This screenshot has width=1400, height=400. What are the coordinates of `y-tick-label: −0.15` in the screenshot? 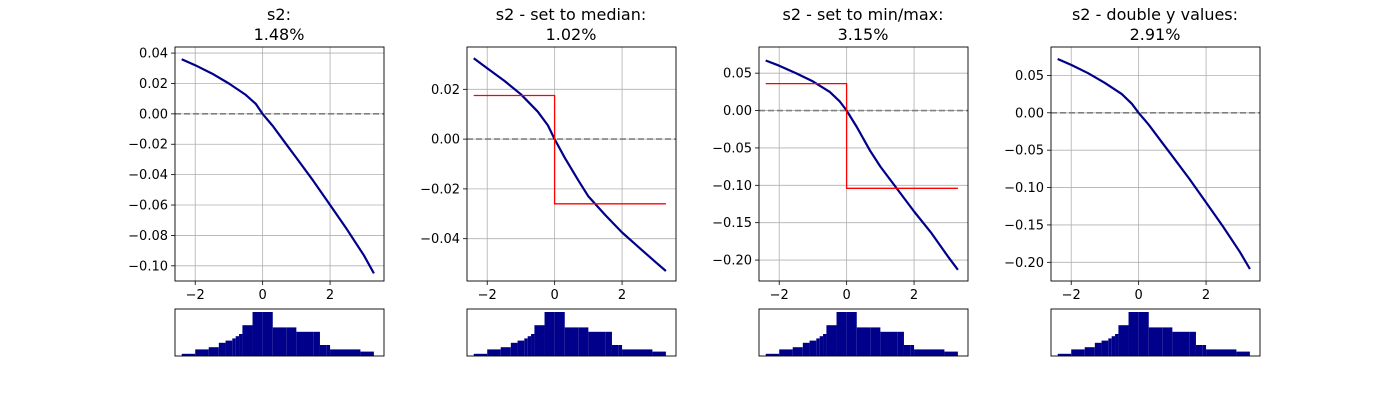 It's located at (1024, 225).